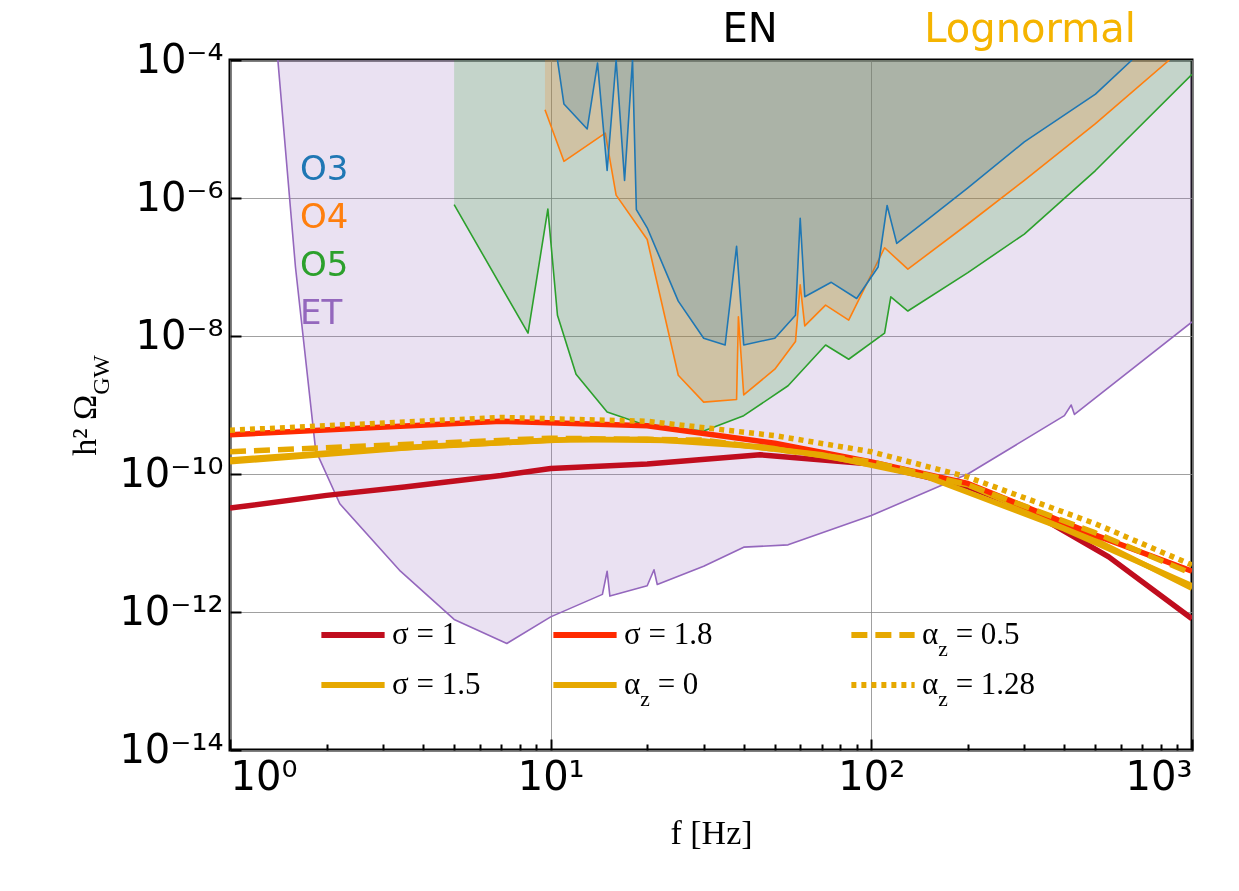 Image resolution: width=1239 pixels, height=891 pixels. I want to click on legend-label: α$_{z}$ = 1.28, so click(979, 688).